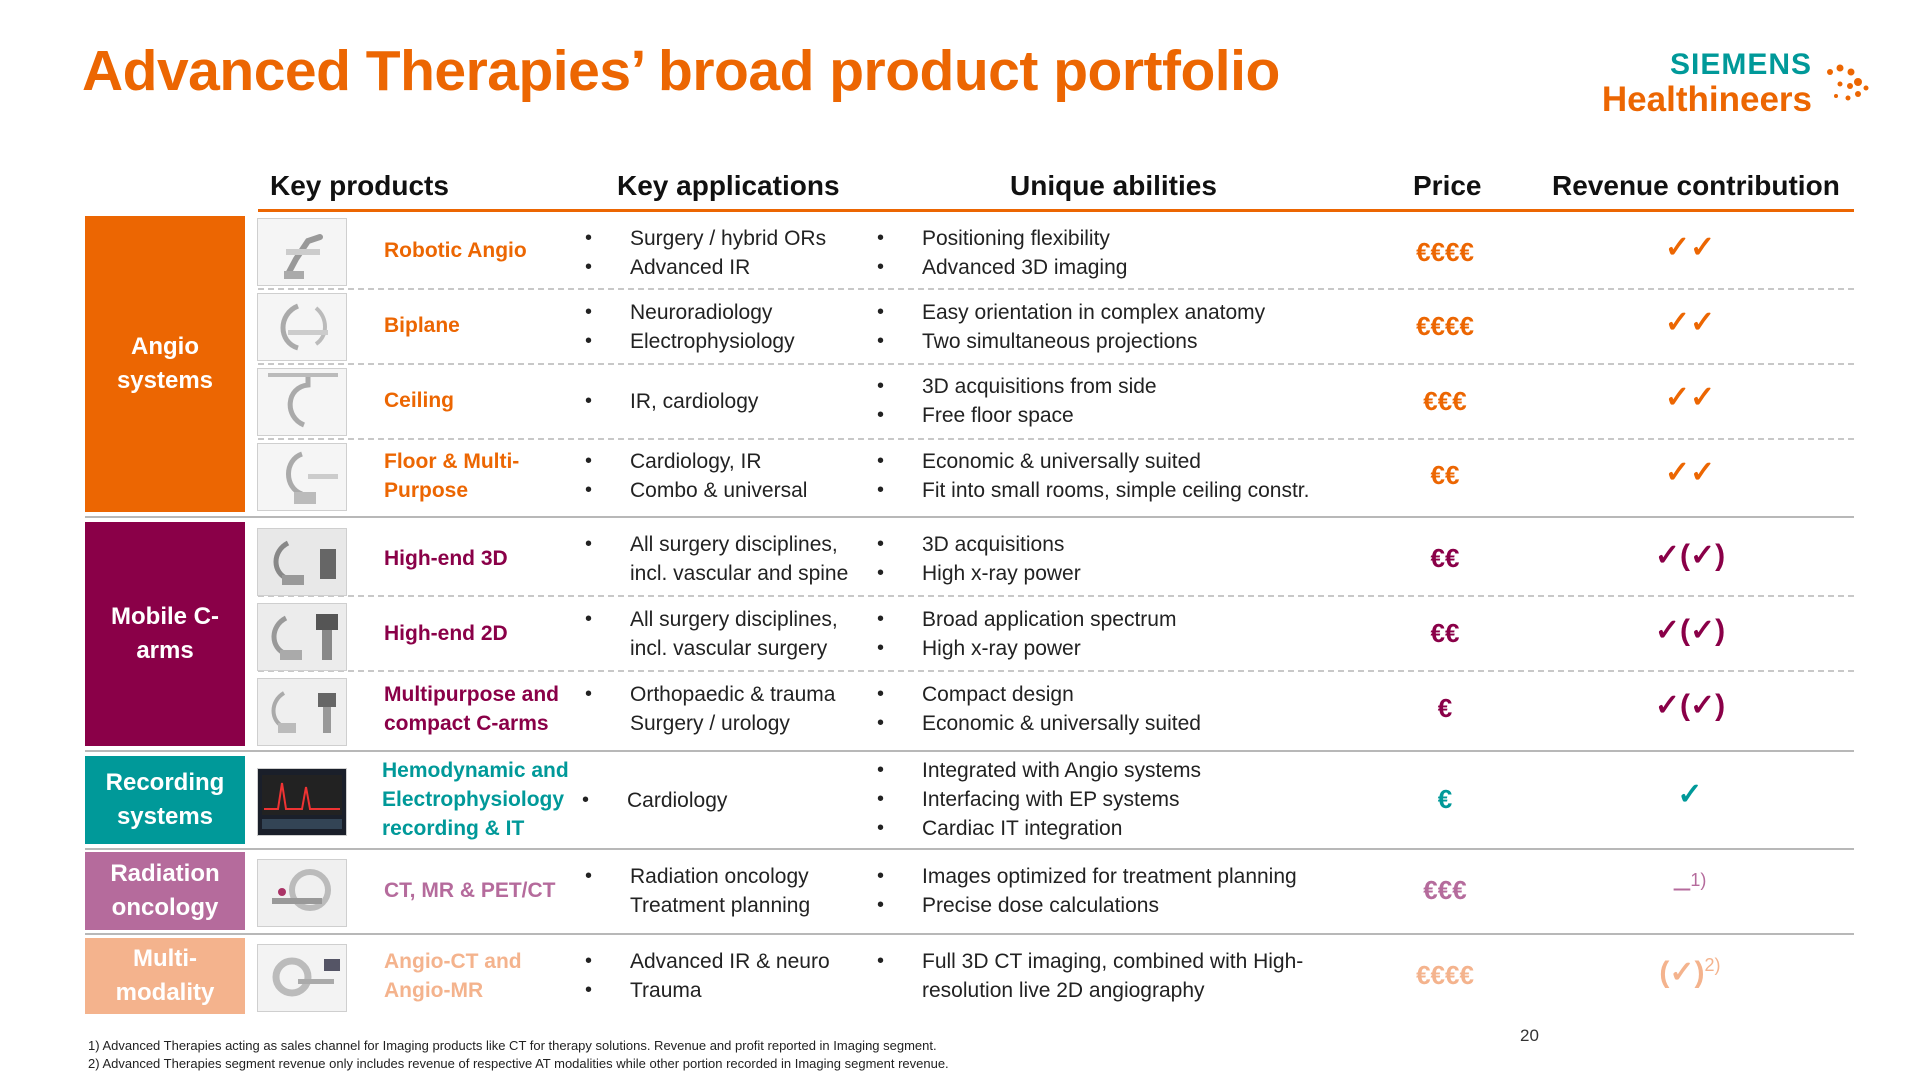  What do you see at coordinates (710, 891) in the screenshot?
I see `applications-list: Radiation oncology Treatment planning` at bounding box center [710, 891].